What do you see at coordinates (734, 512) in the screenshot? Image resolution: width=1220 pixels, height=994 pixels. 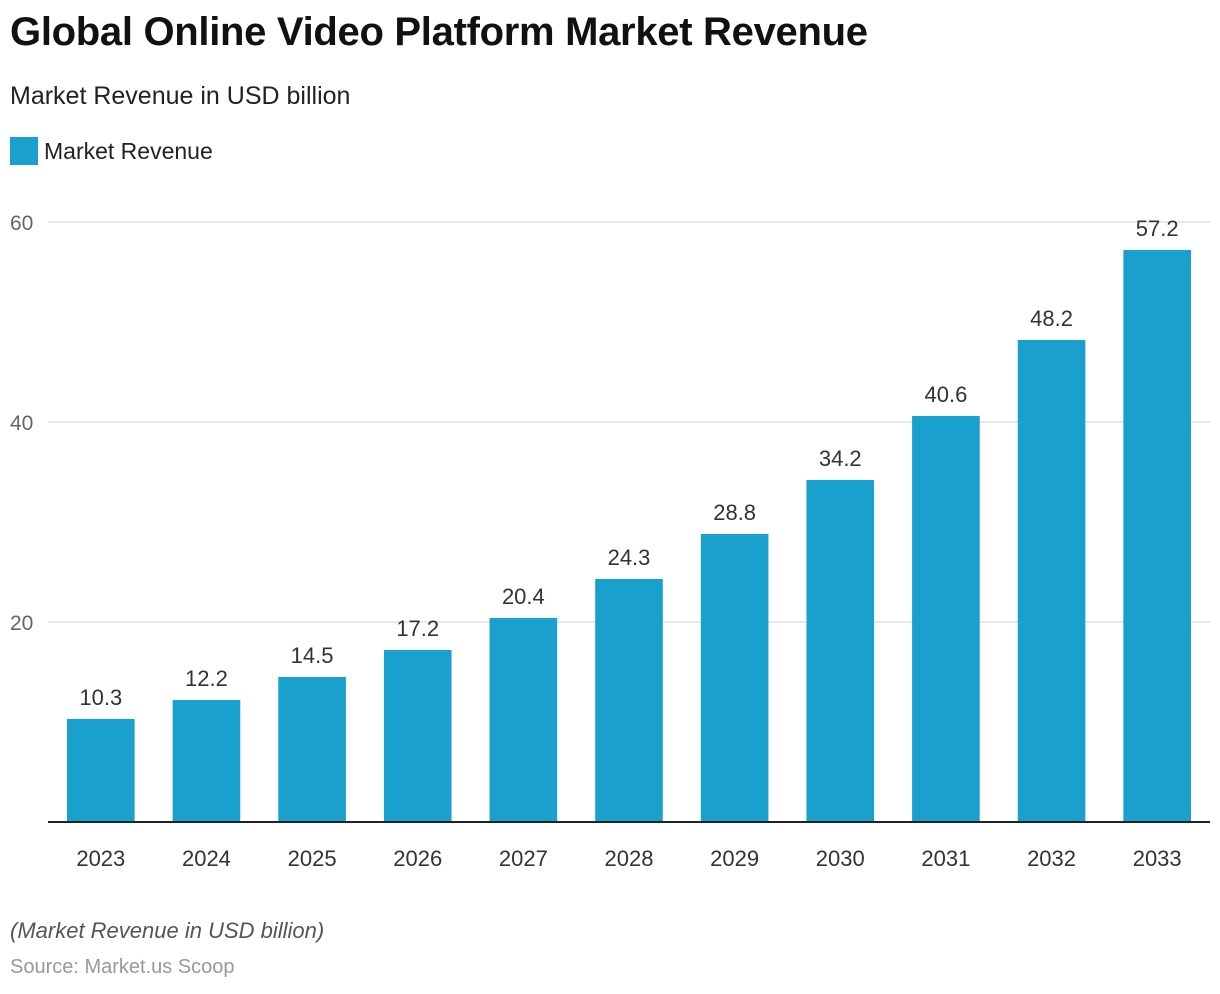 I see `data-label: 28.8` at bounding box center [734, 512].